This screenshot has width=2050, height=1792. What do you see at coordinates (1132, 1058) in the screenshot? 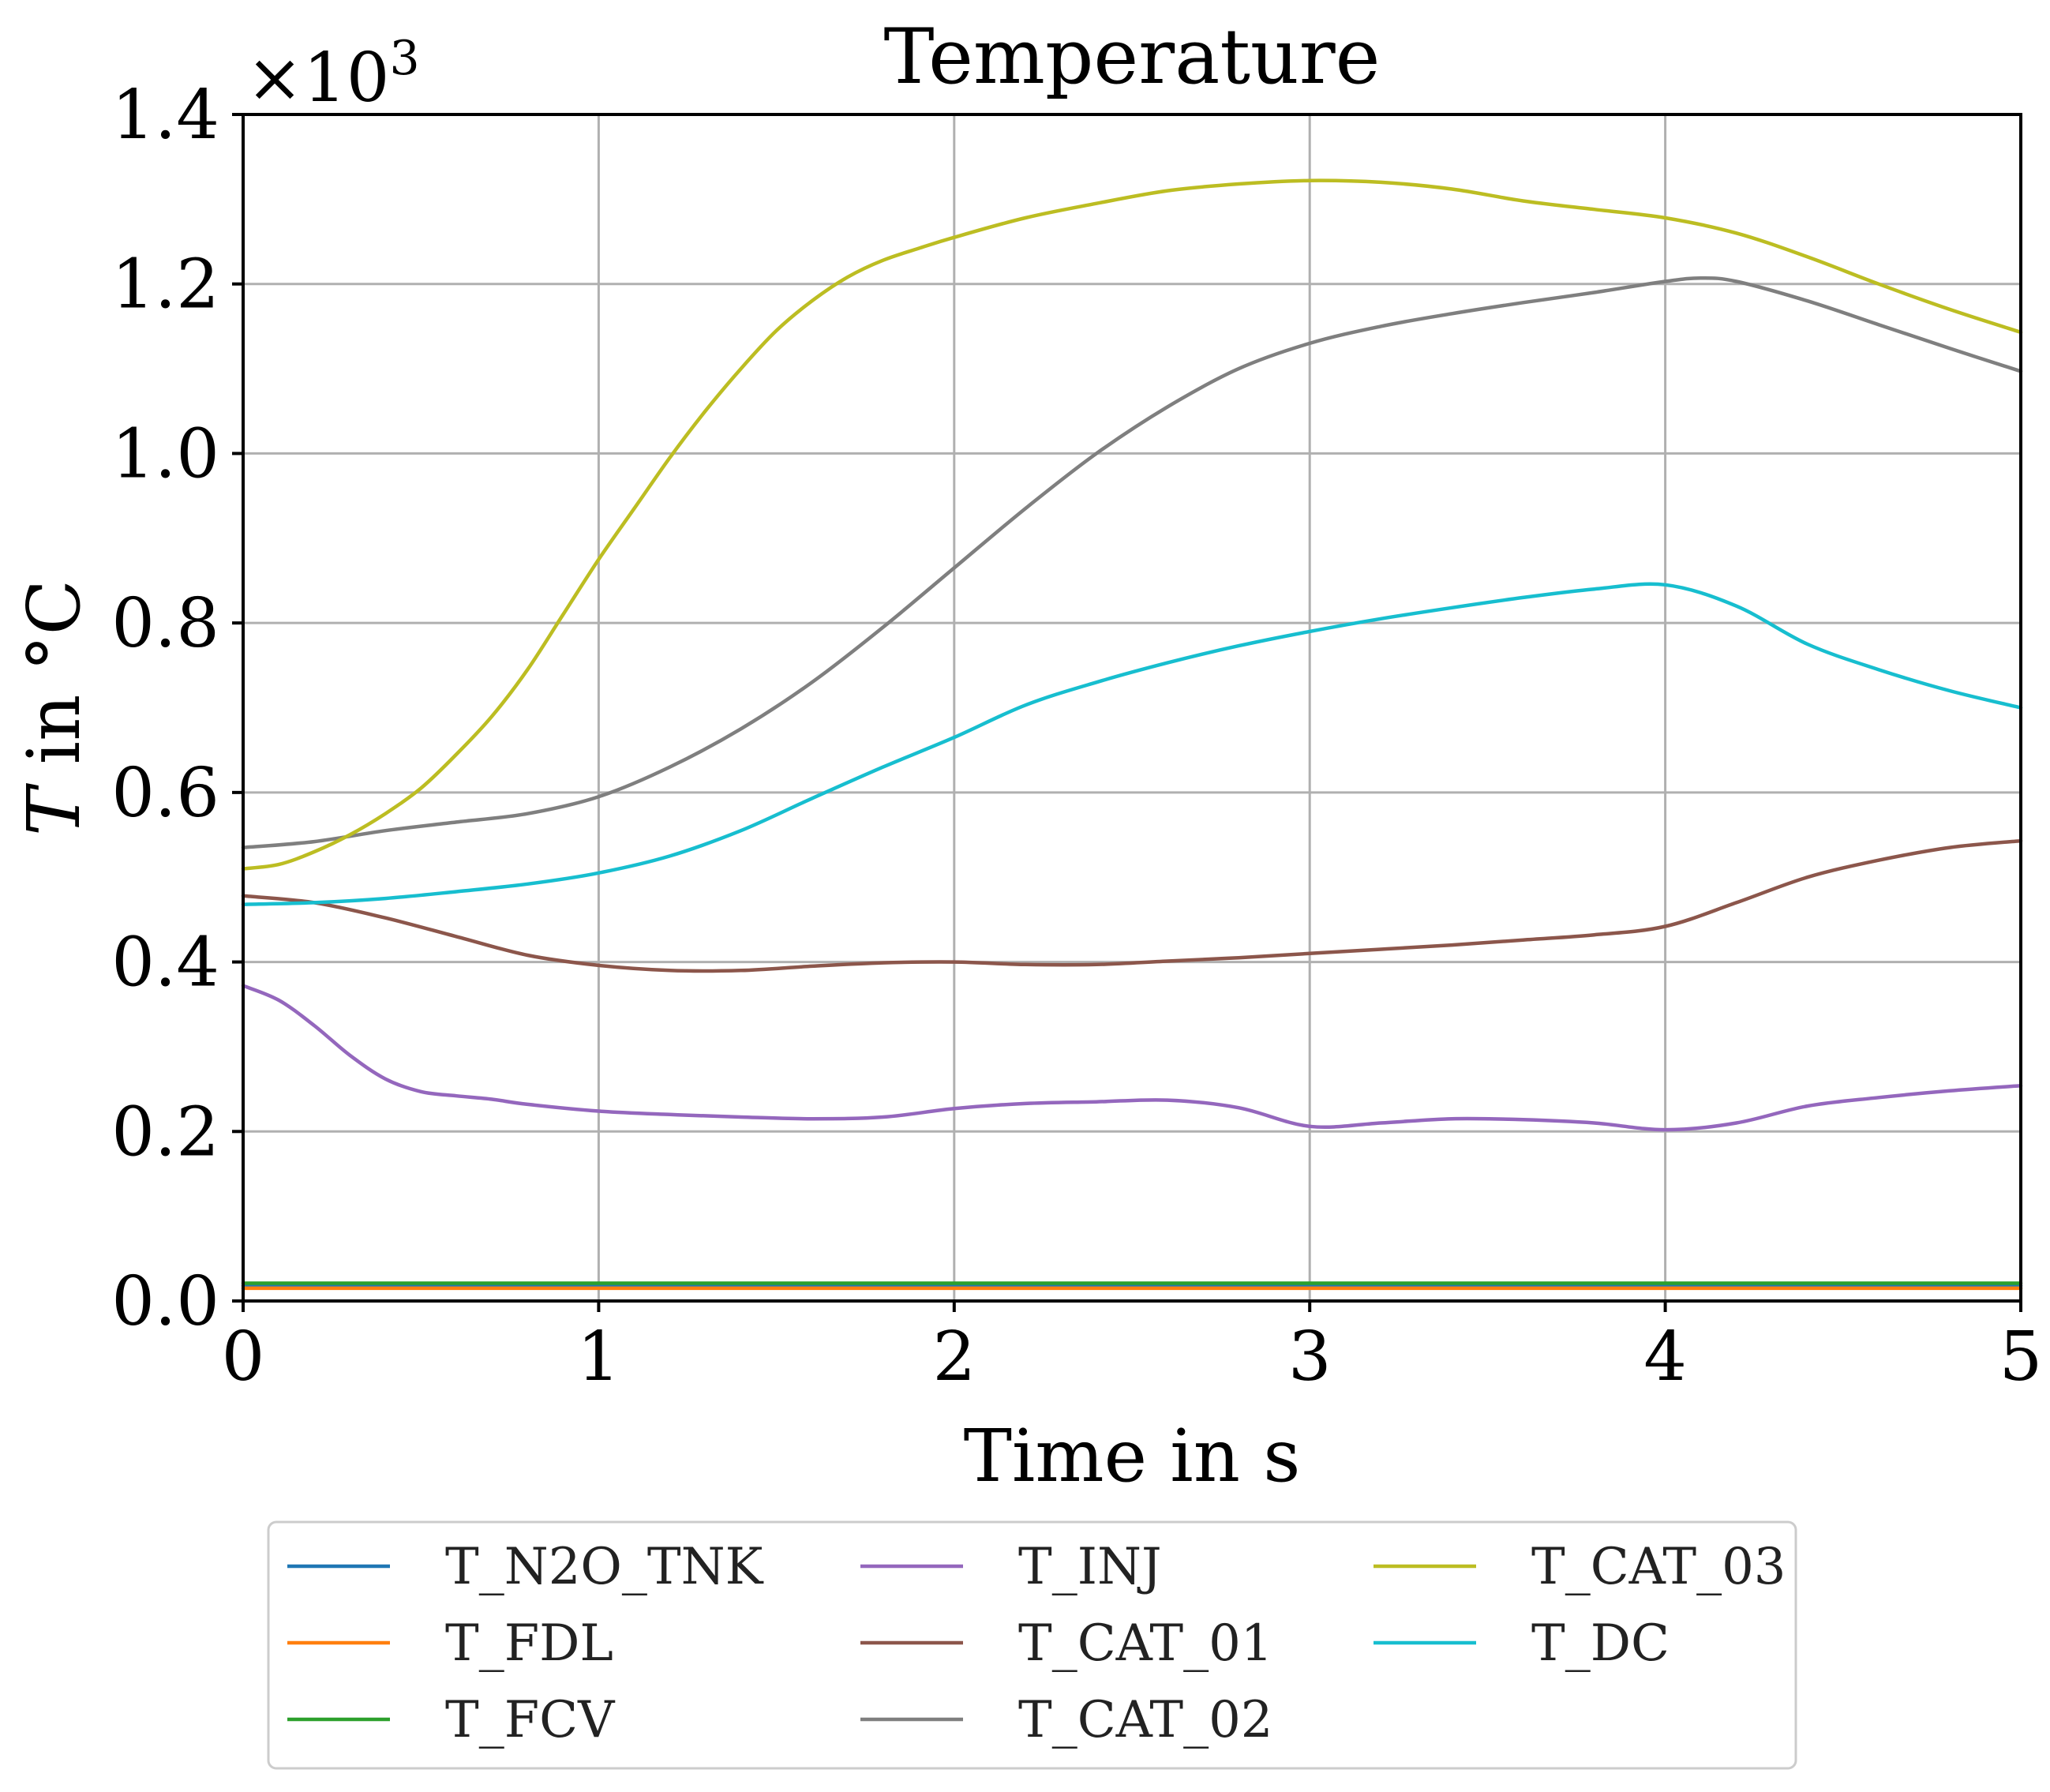
I see `series-line-t-inj` at bounding box center [1132, 1058].